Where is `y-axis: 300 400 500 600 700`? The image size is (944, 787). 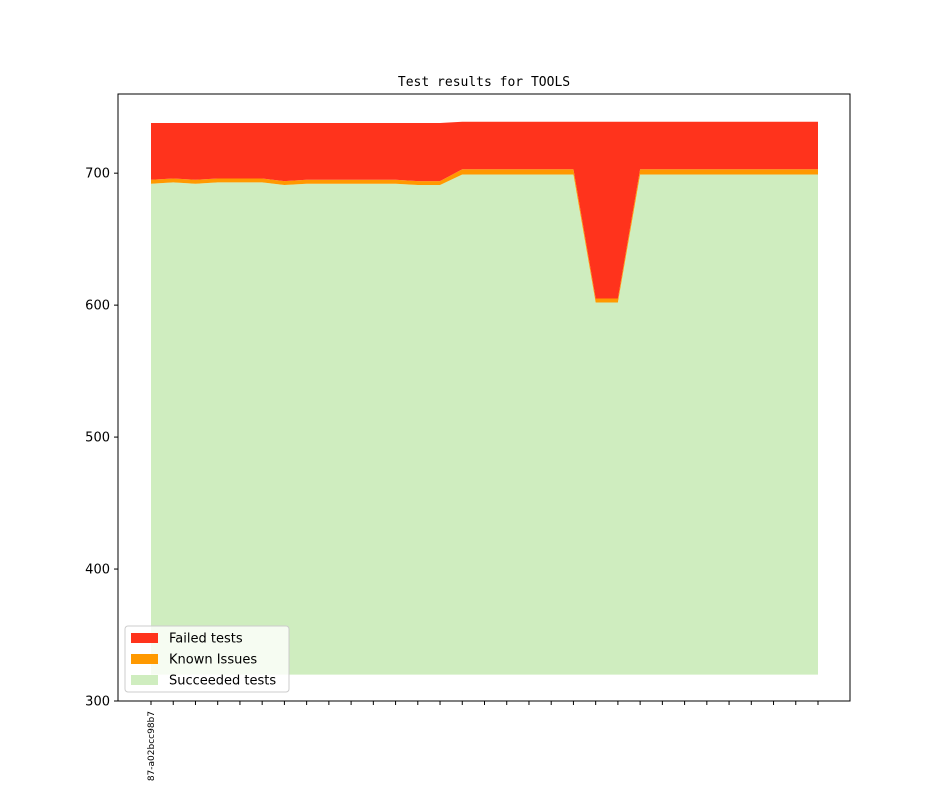 y-axis: 300 400 500 600 700 is located at coordinates (101, 438).